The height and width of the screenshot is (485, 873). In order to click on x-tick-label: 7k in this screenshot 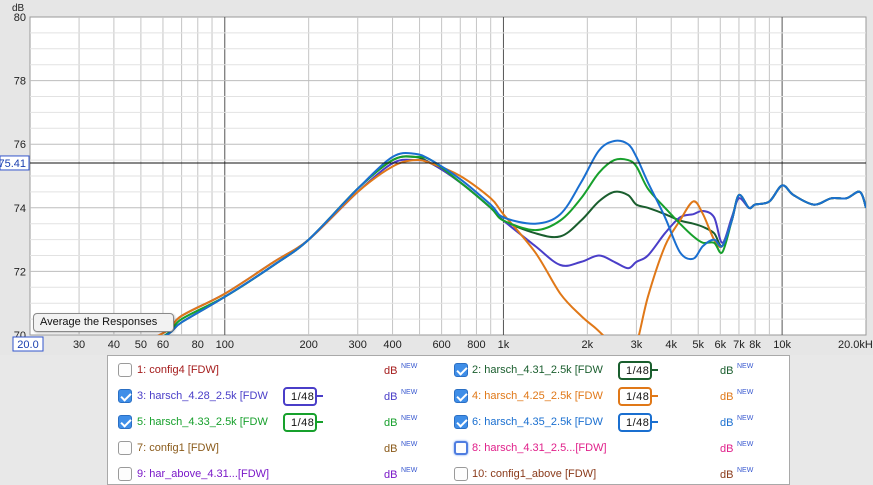, I will do `click(739, 345)`.